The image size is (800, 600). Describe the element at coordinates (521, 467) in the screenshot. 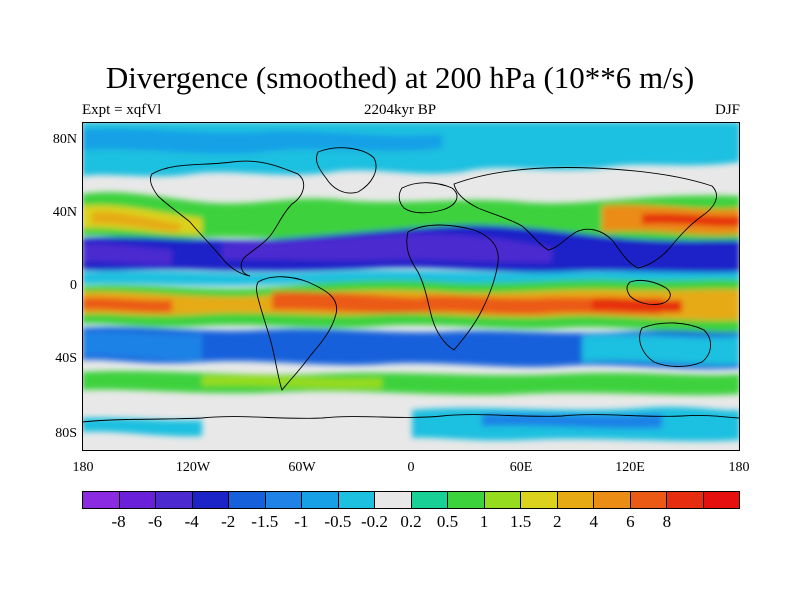

I see `lon-label-60e: 60E` at that location.